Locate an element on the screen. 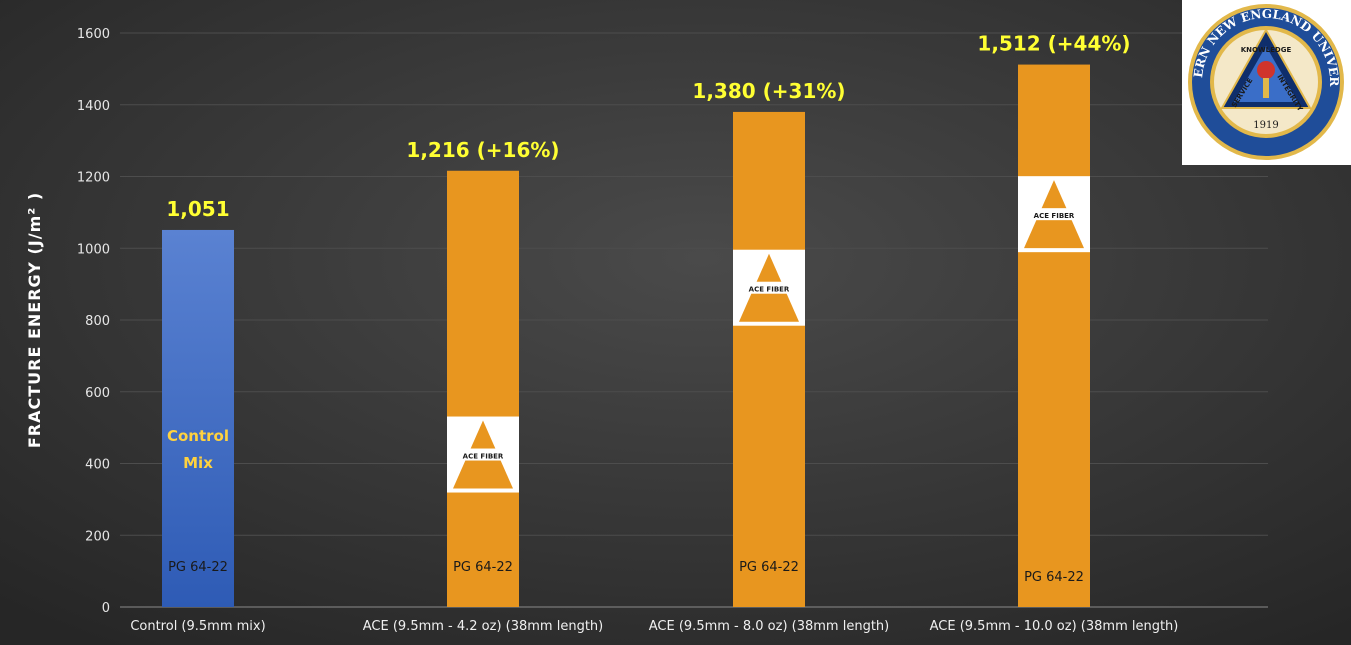 This screenshot has width=1351, height=645. control-mix-label: Control is located at coordinates (198, 436).